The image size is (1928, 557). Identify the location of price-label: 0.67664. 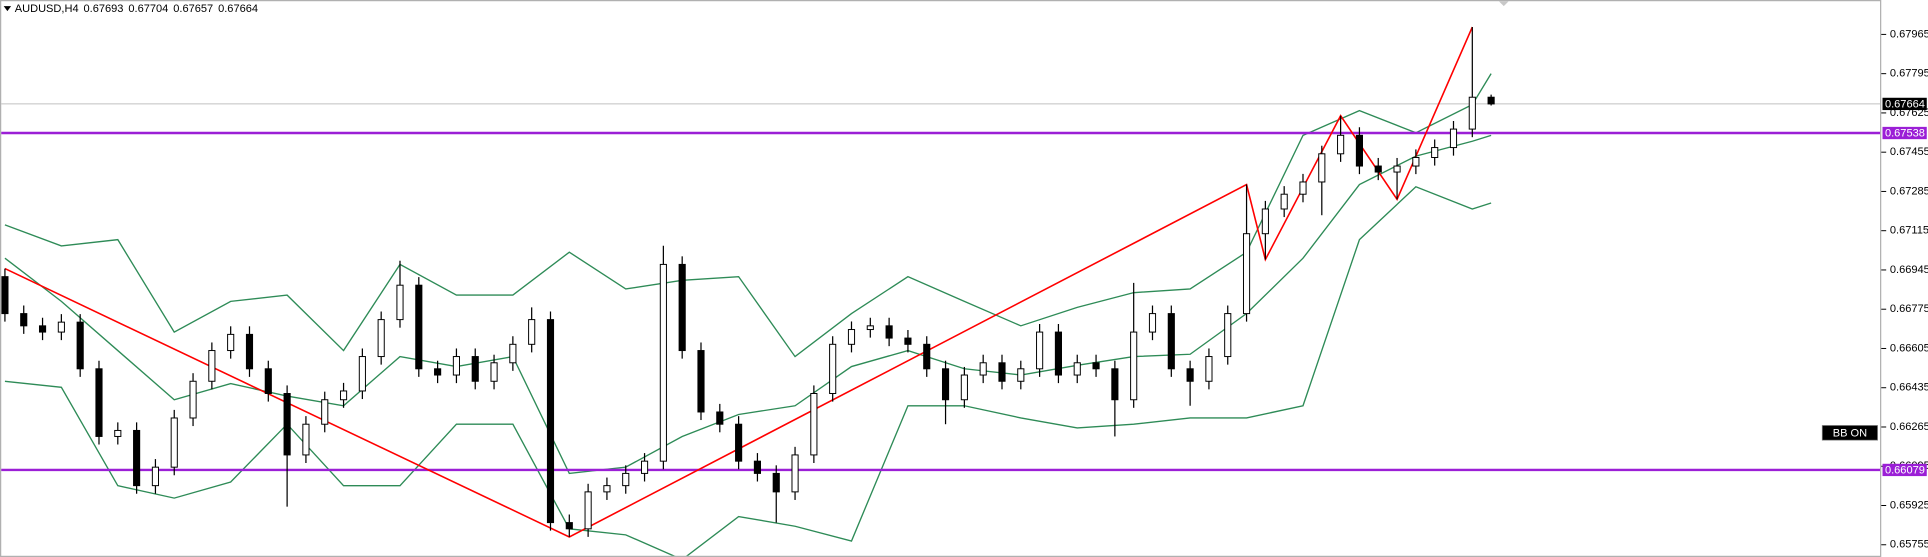
(1905, 104).